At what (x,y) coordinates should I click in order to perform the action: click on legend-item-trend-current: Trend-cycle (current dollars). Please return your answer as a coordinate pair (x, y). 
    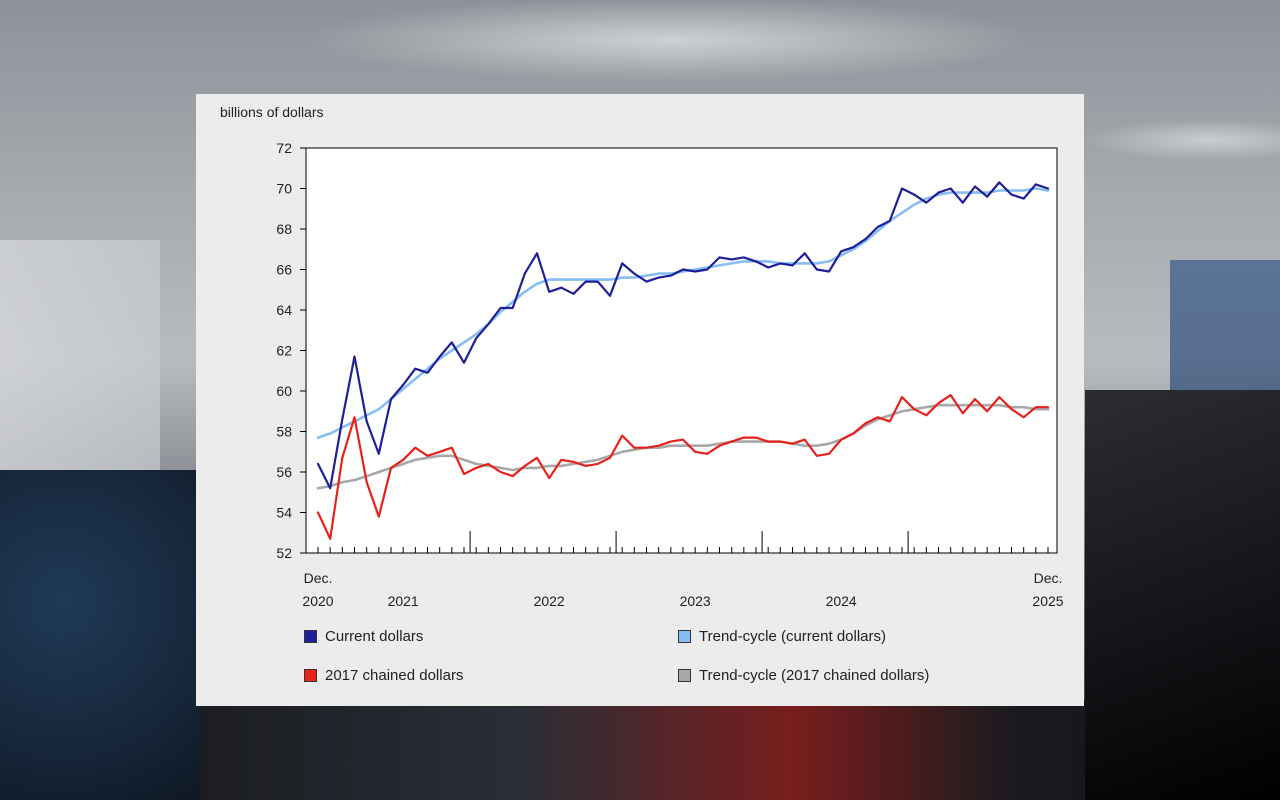
    Looking at the image, I should click on (782, 636).